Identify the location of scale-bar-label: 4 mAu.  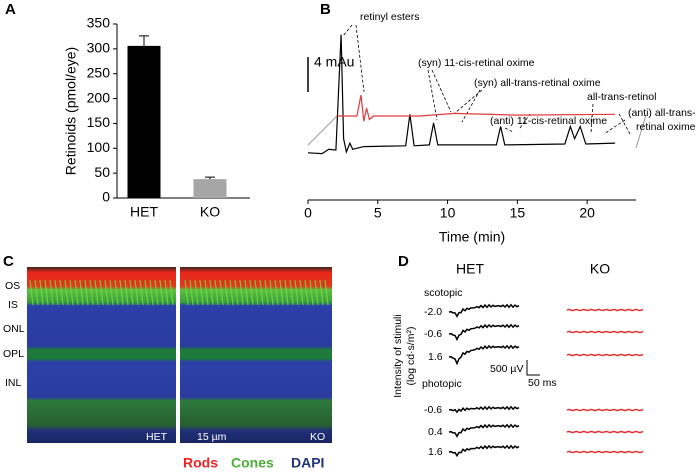
(334, 62).